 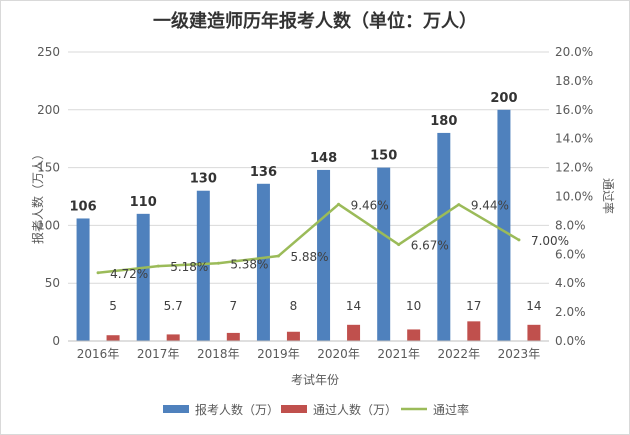 What do you see at coordinates (315, 21) in the screenshot?
I see `chart-title: 一级建造师历年报考人数（单位：万人）` at bounding box center [315, 21].